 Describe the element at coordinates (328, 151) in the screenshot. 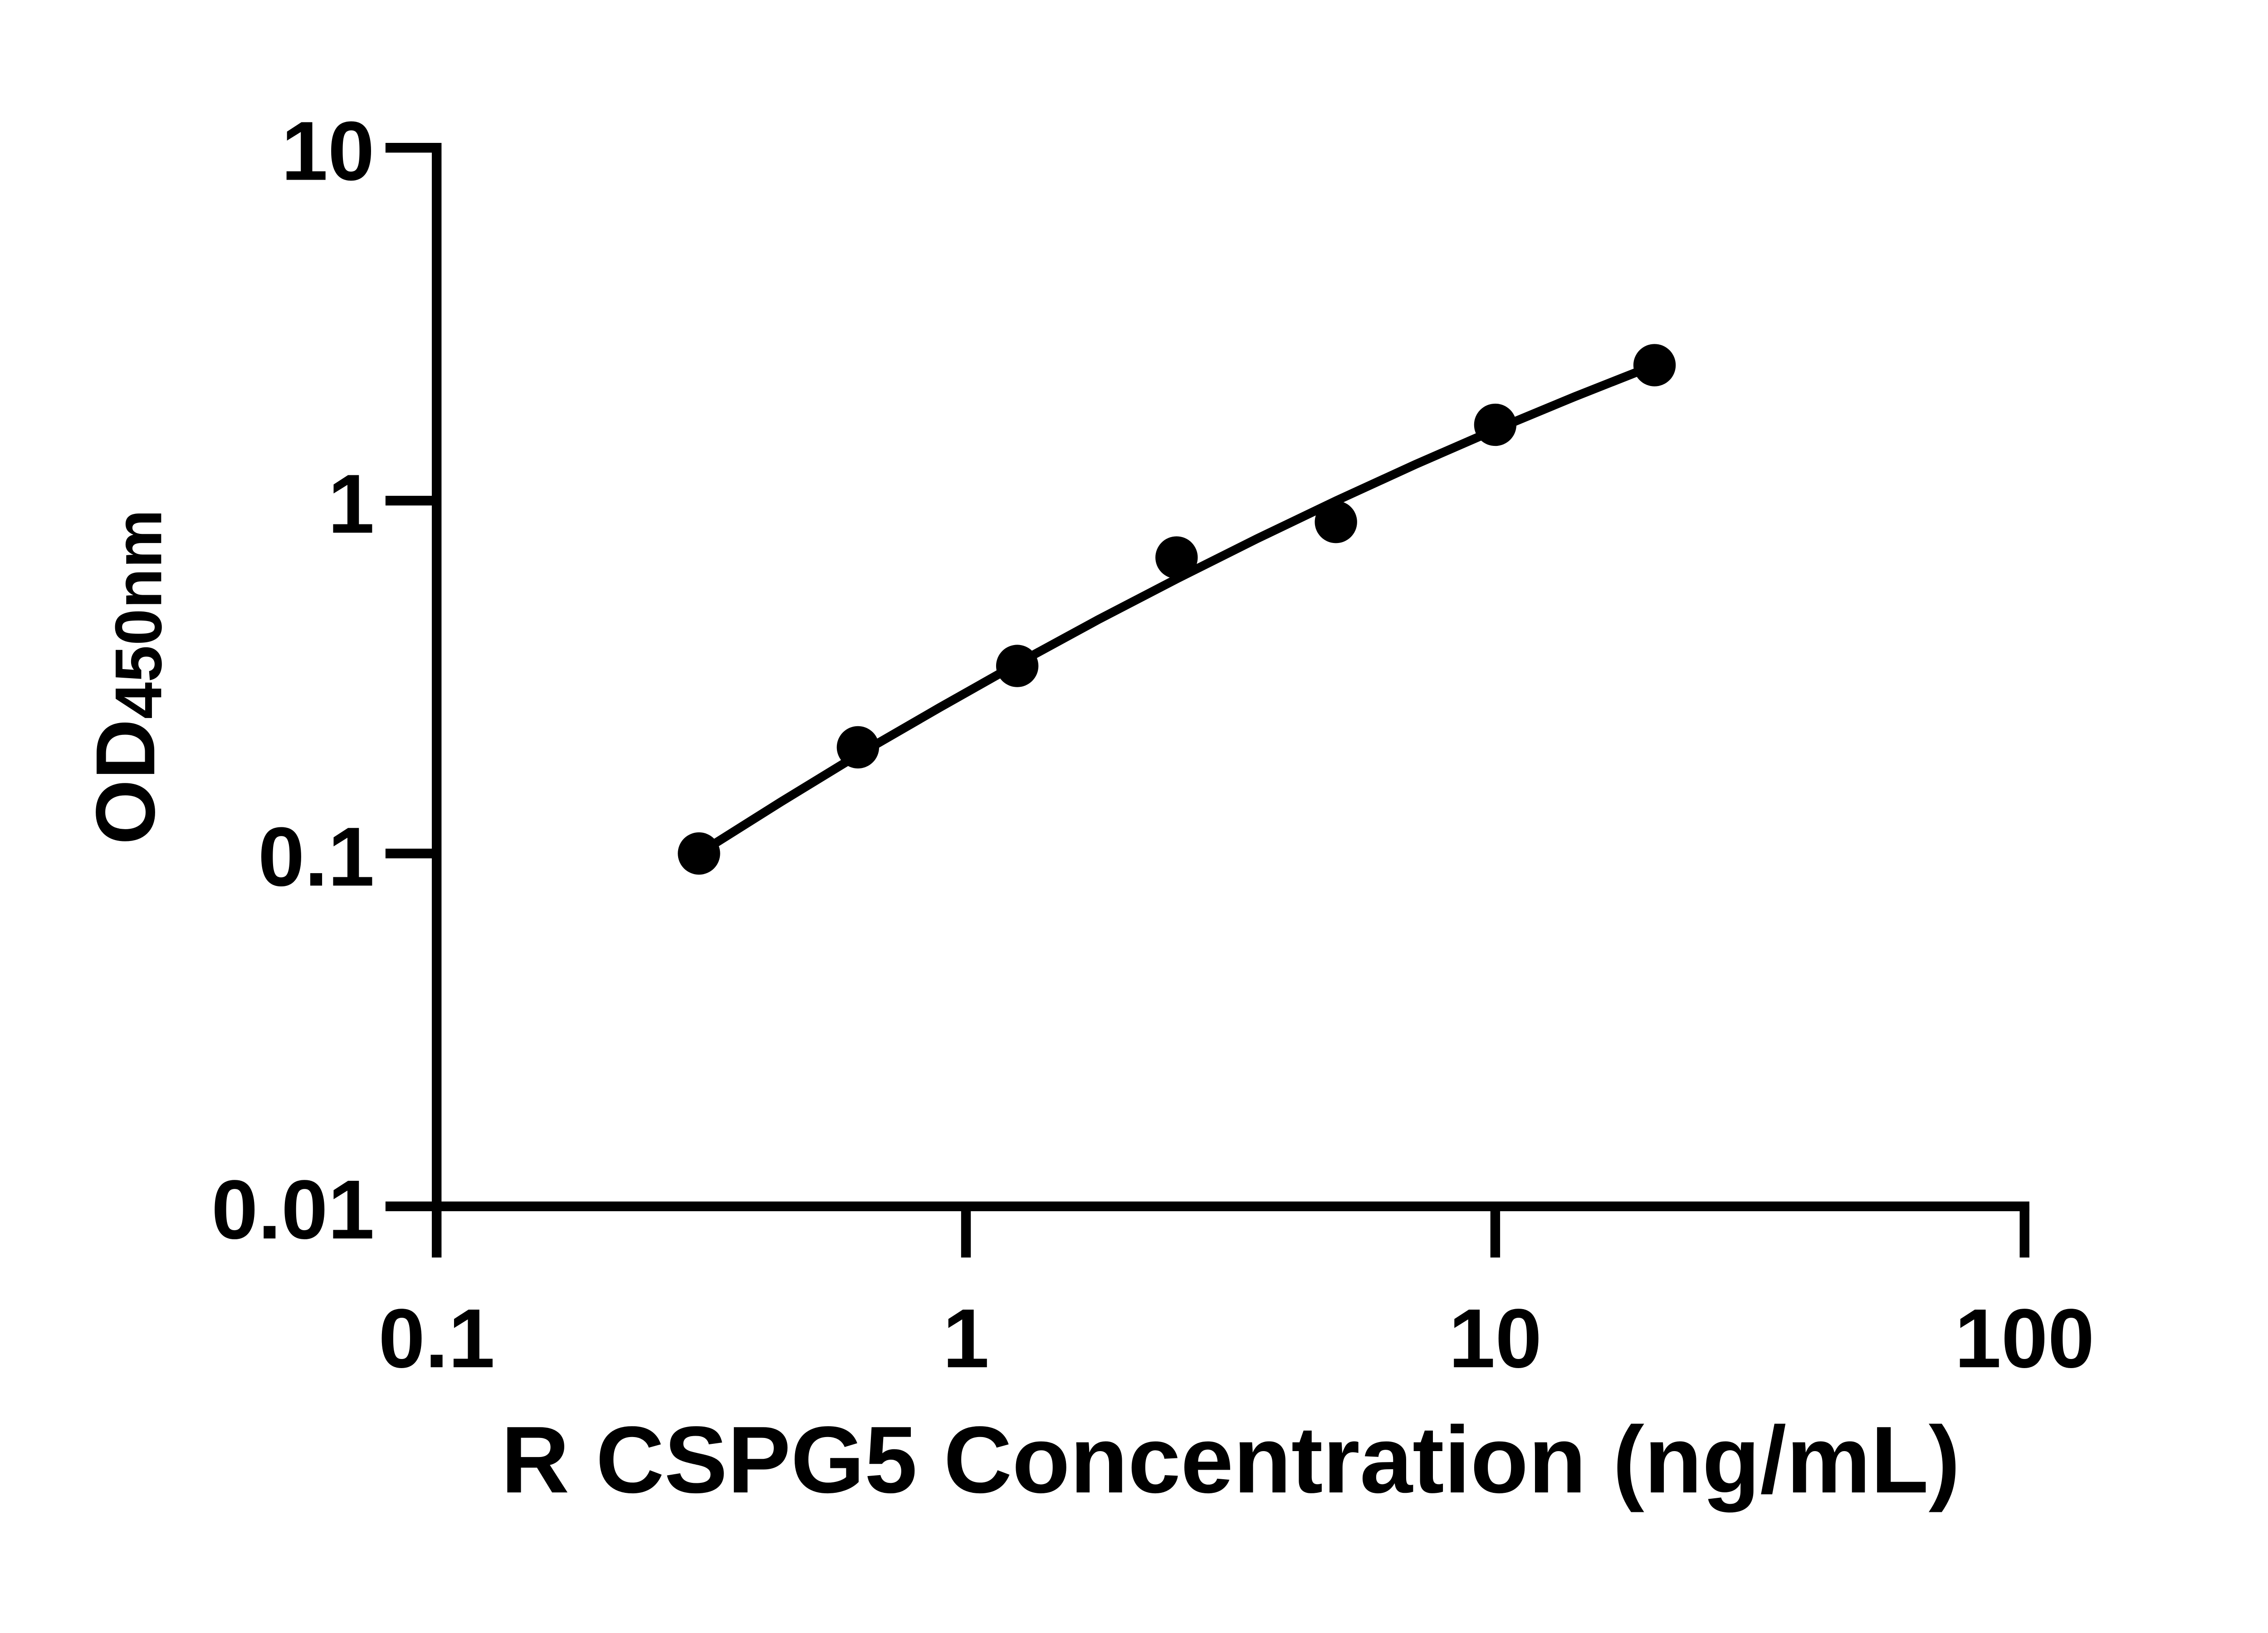

I see `y-tick-label: 10` at that location.